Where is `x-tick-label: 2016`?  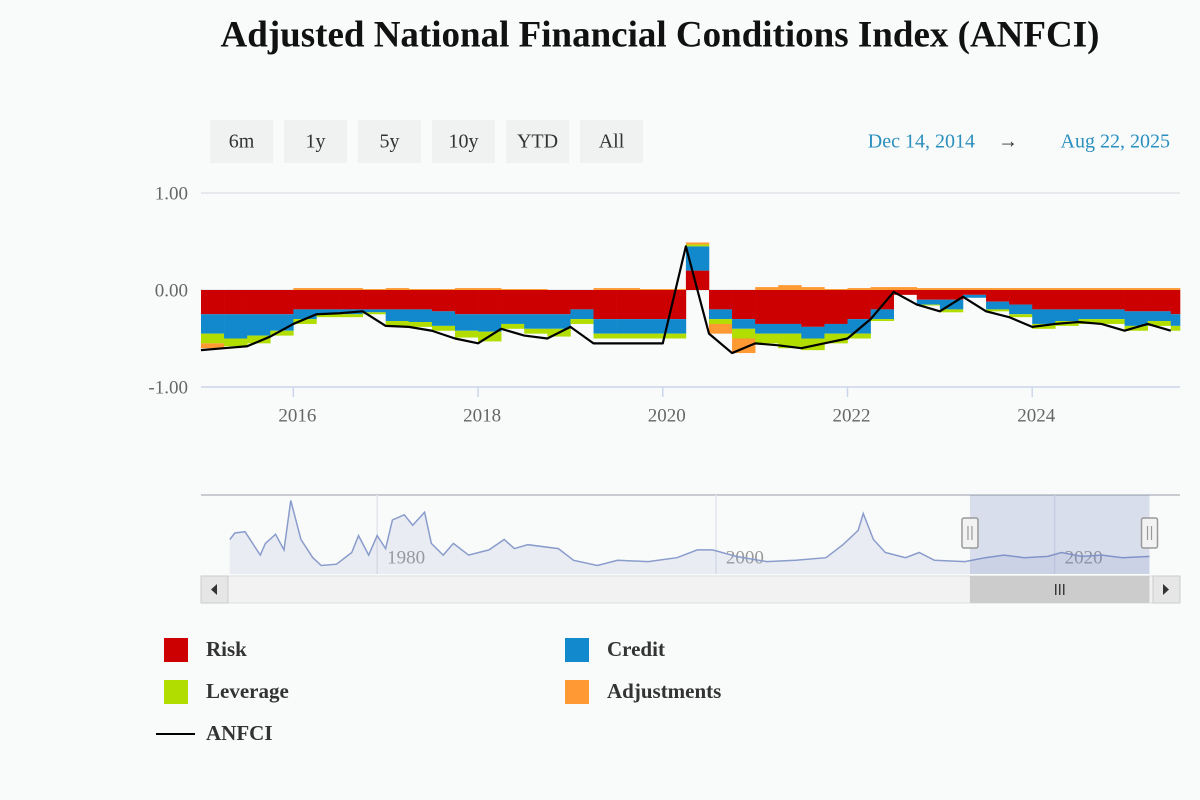
x-tick-label: 2016 is located at coordinates (297, 415).